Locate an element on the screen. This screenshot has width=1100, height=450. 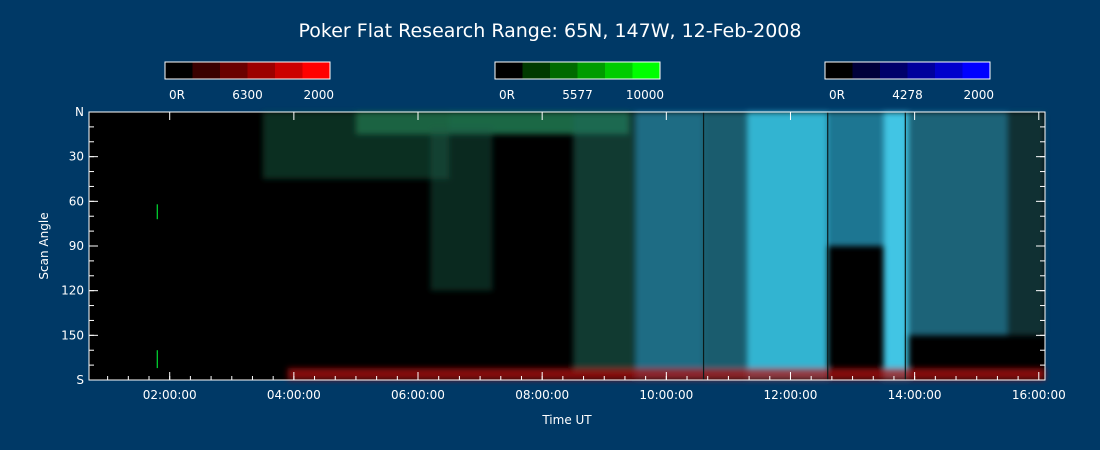
x-tick-label: 04:00:00 is located at coordinates (294, 395).